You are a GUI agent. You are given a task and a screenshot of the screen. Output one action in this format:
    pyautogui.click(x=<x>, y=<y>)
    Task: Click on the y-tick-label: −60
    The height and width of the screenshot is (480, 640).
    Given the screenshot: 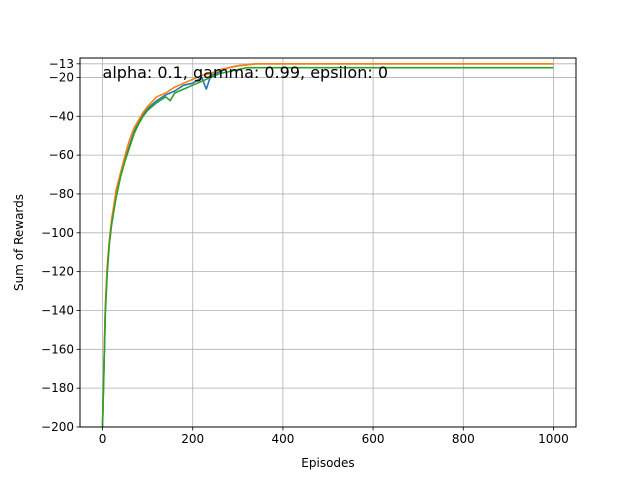 What is the action you would take?
    pyautogui.click(x=61, y=155)
    